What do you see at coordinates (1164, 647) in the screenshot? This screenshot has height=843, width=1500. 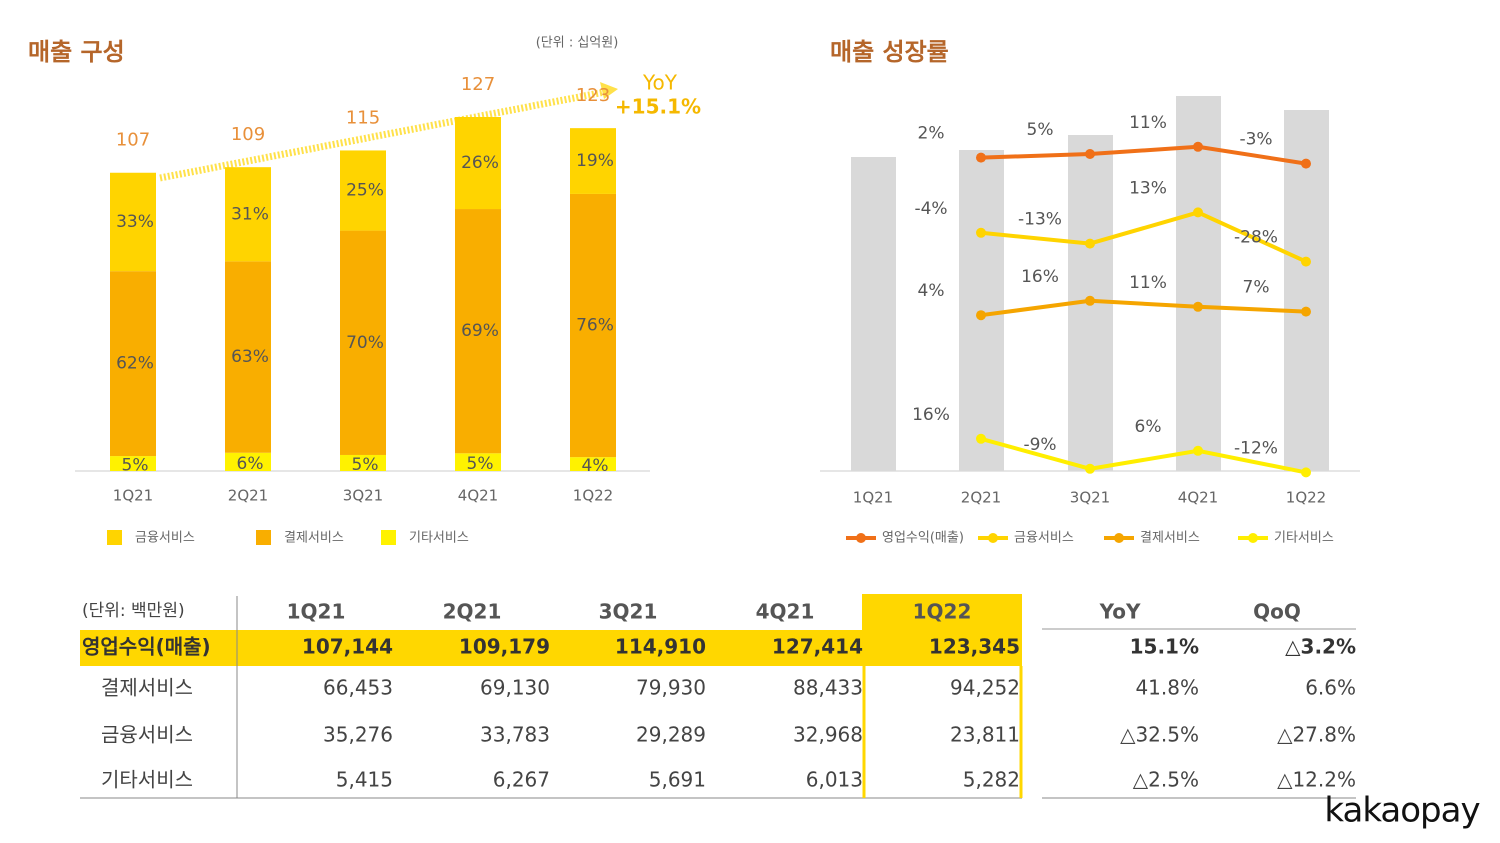 I see `table-cell: 15.1%` at bounding box center [1164, 647].